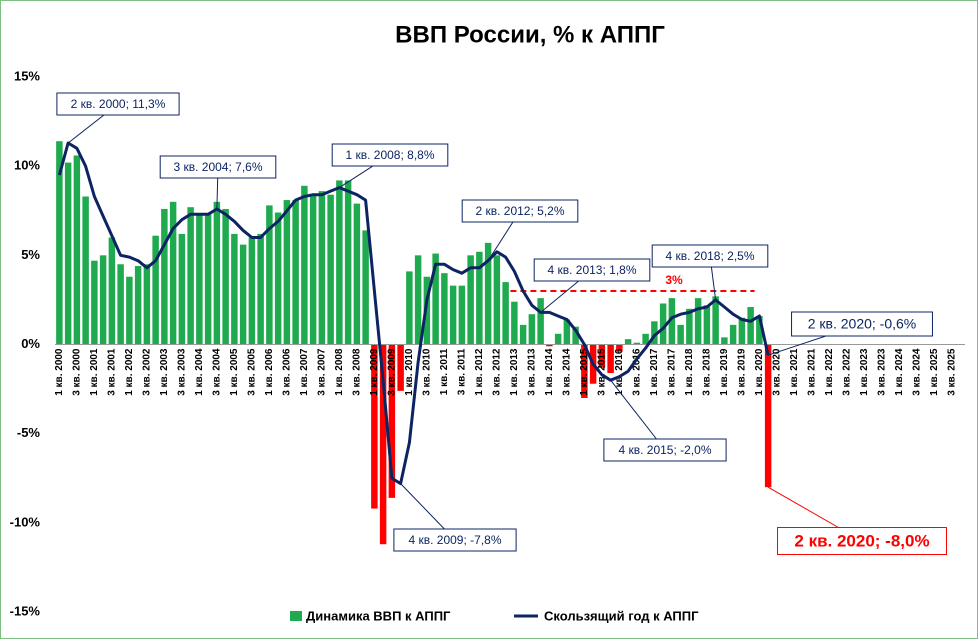 This screenshot has width=978, height=639. What do you see at coordinates (591, 270) in the screenshot?
I see `annotation-label: 4 кв. 2013; 1,8%` at bounding box center [591, 270].